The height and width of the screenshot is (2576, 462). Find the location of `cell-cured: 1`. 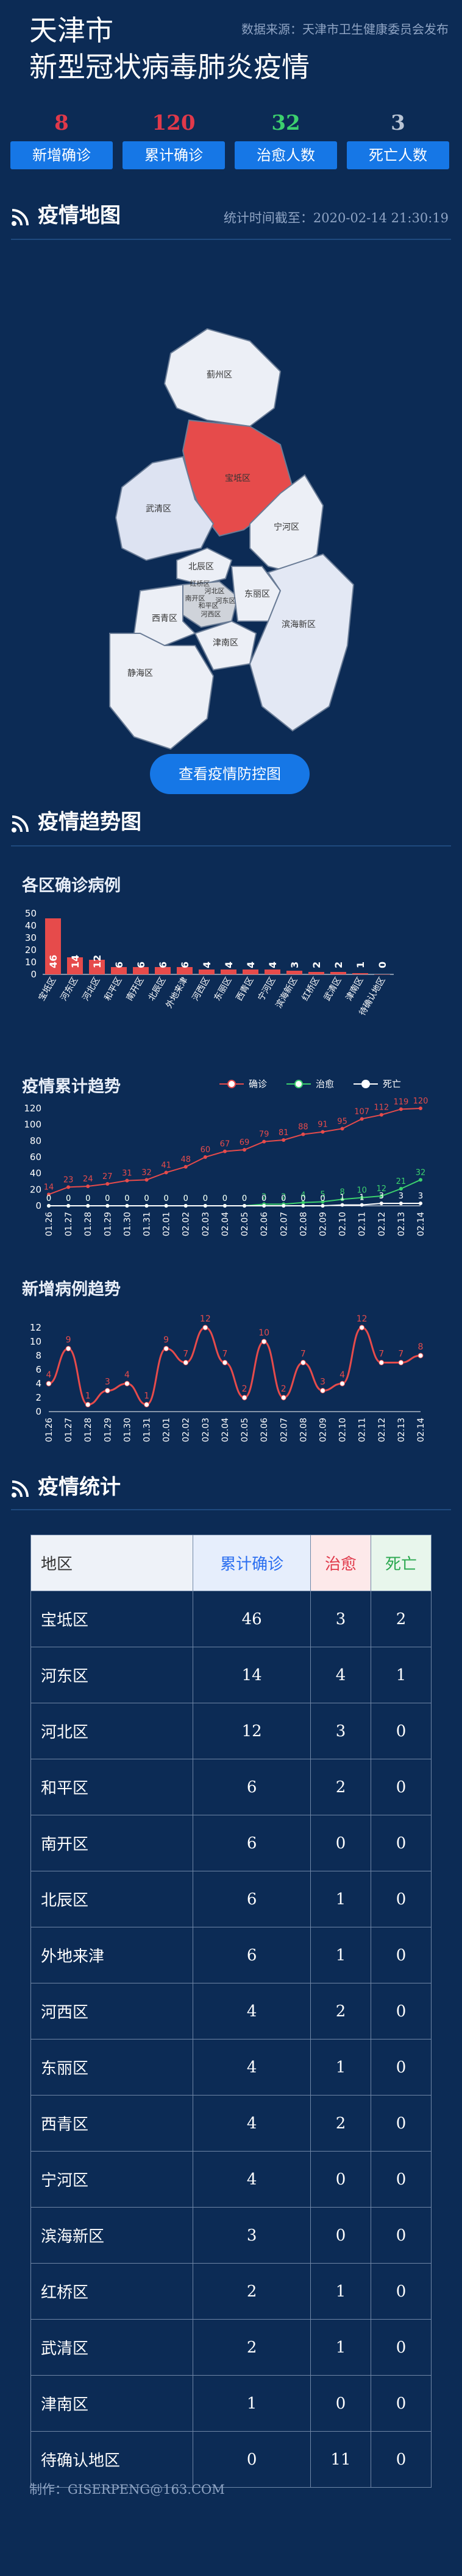

cell-cured: 1 is located at coordinates (341, 2291).